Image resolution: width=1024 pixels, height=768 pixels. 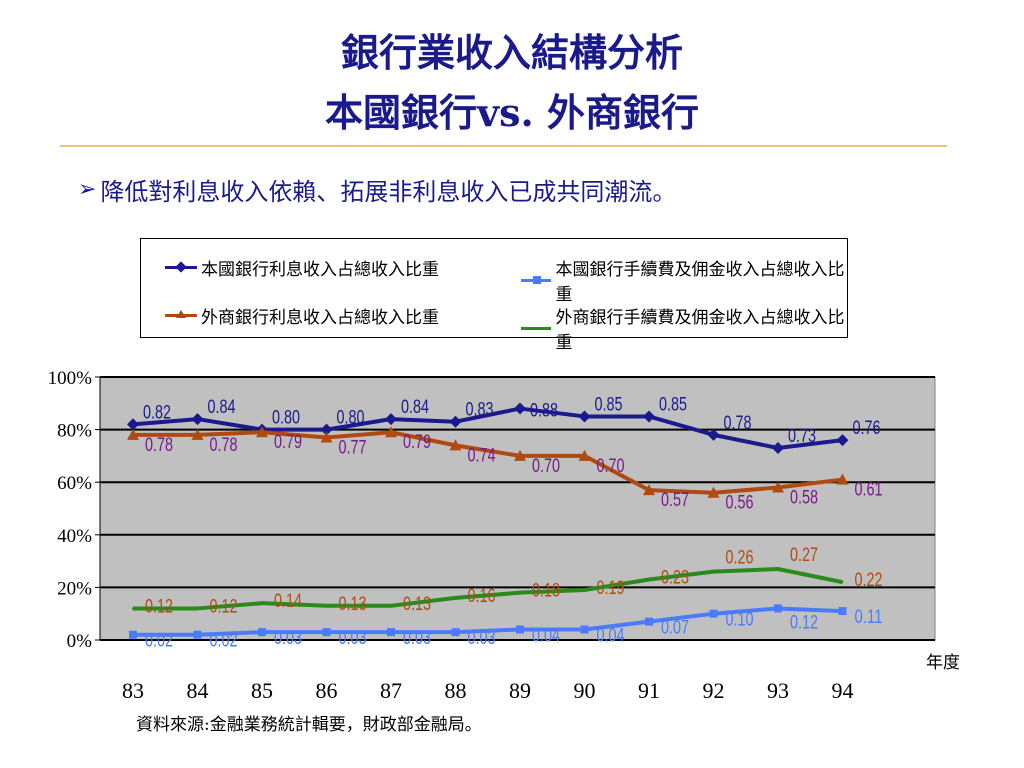 I want to click on x-tick-label: 83, so click(x=133, y=690).